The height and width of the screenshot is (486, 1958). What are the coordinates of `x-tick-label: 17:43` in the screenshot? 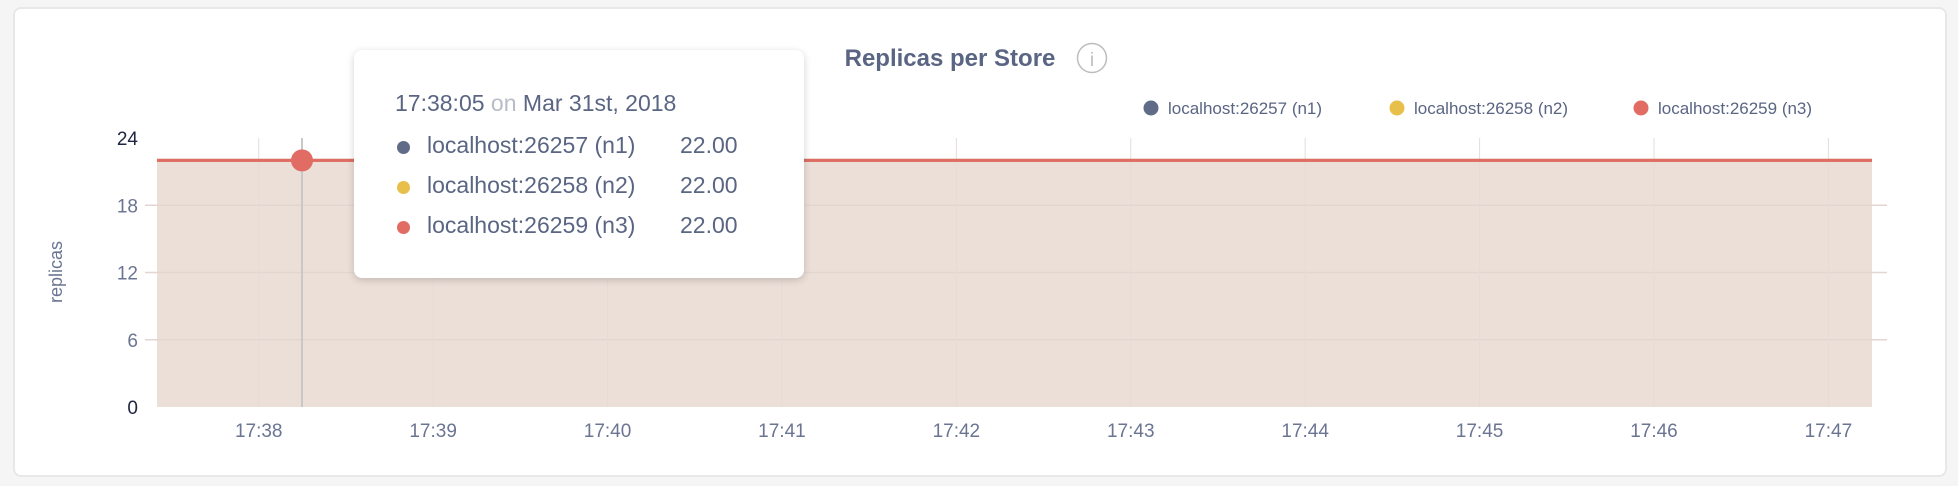 It's located at (1131, 431).